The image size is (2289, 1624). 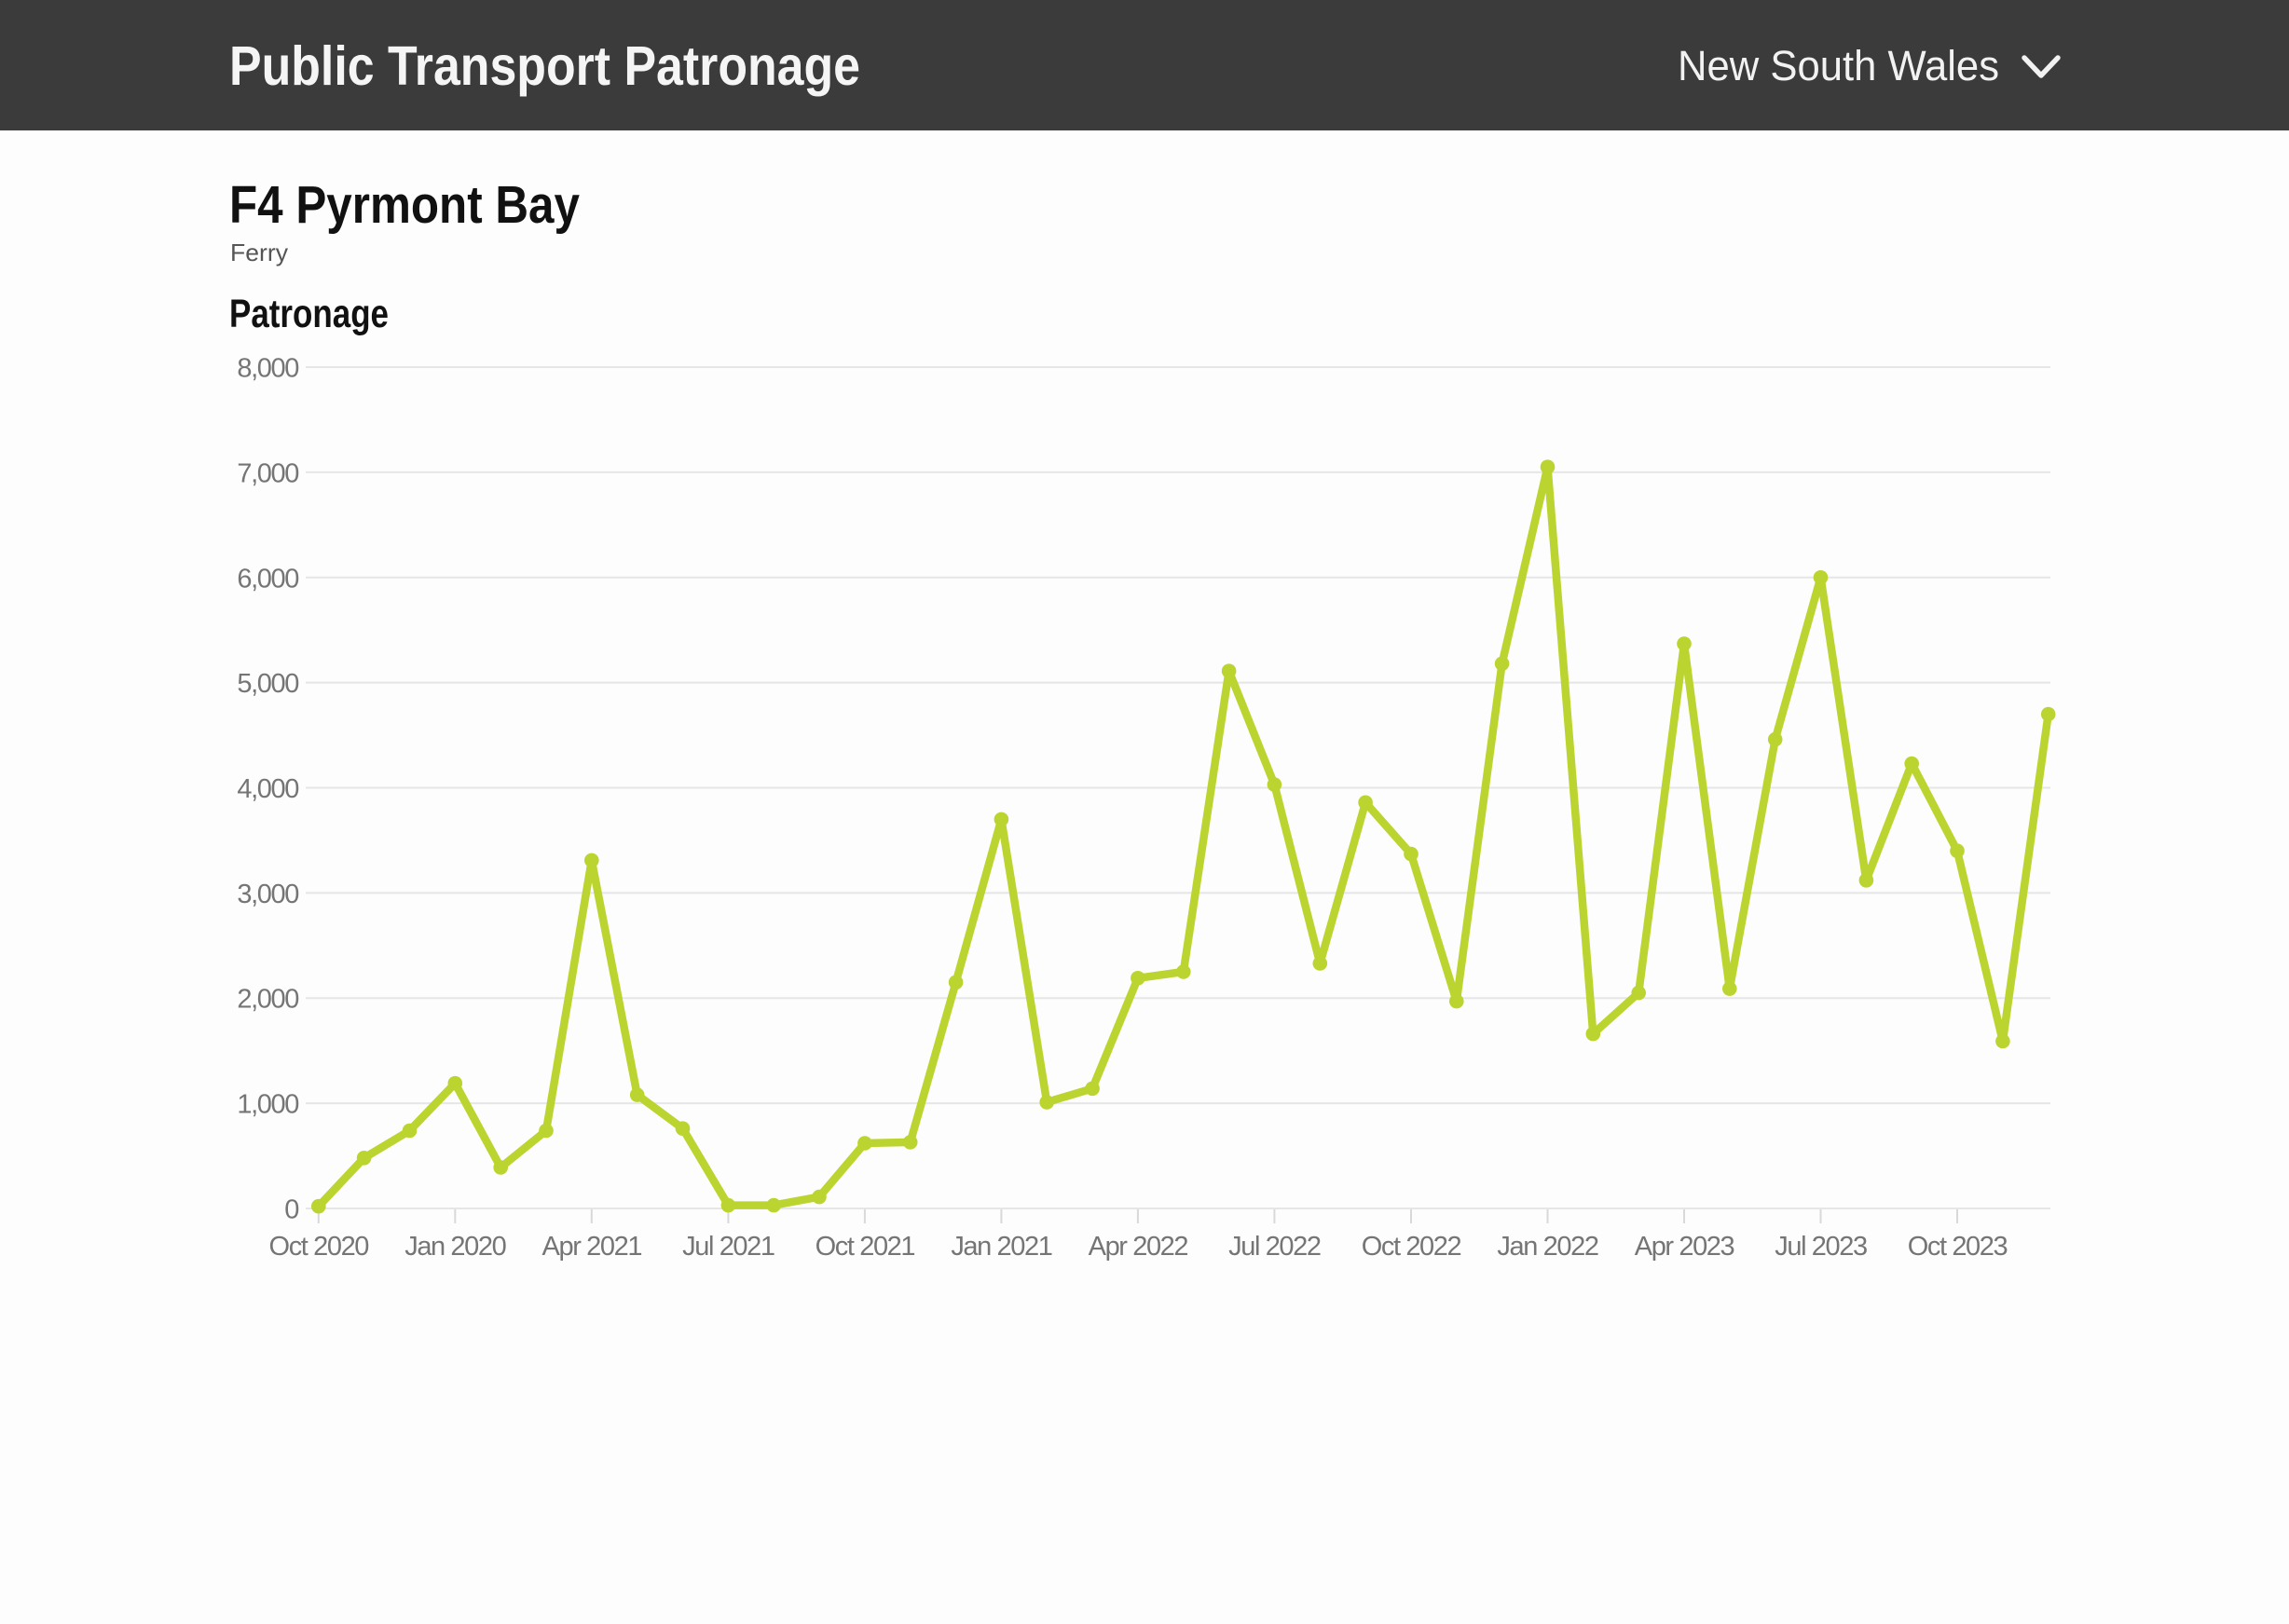 What do you see at coordinates (1411, 1247) in the screenshot?
I see `svg-text: Oct 2022` at bounding box center [1411, 1247].